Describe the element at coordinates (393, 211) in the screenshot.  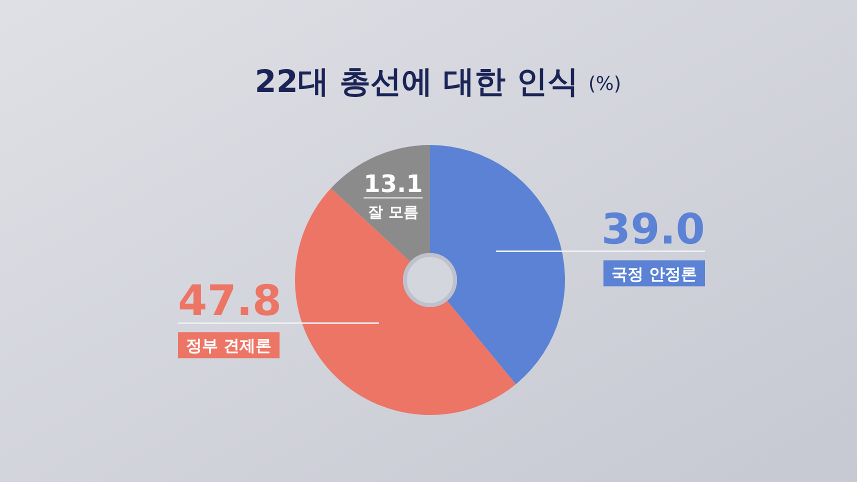
I see `slice-label: 잘 모름` at that location.